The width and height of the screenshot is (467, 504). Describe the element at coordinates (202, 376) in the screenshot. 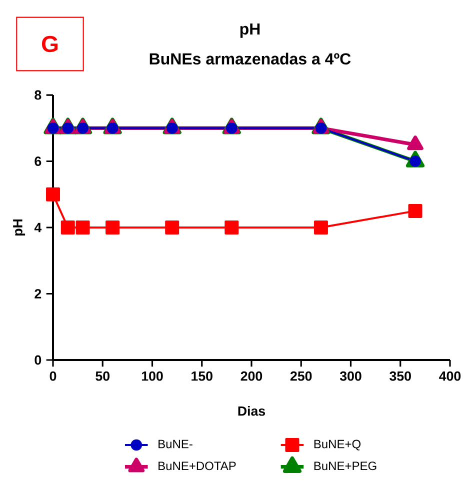

I see `x-tick-label: 150` at that location.